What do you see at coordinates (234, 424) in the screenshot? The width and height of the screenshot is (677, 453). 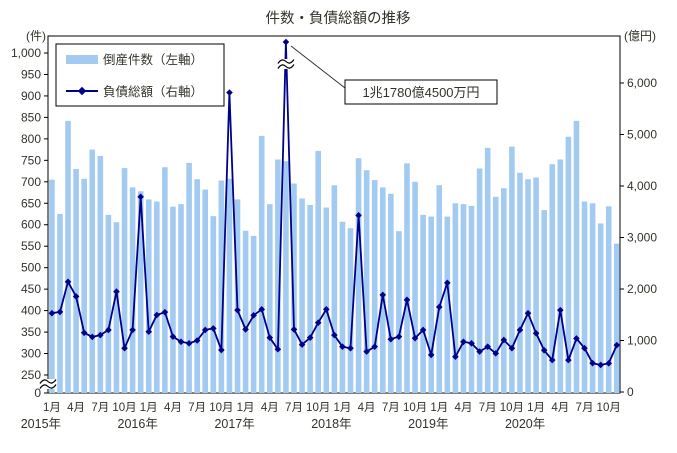 I see `x-year-label: 2017年` at bounding box center [234, 424].